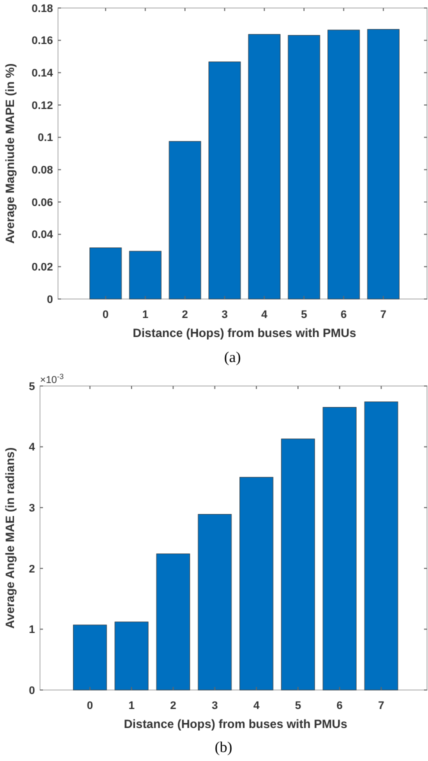 Image resolution: width=428 pixels, height=761 pixels. What do you see at coordinates (43, 235) in the screenshot?
I see `y-tick-label: 0.04` at bounding box center [43, 235].